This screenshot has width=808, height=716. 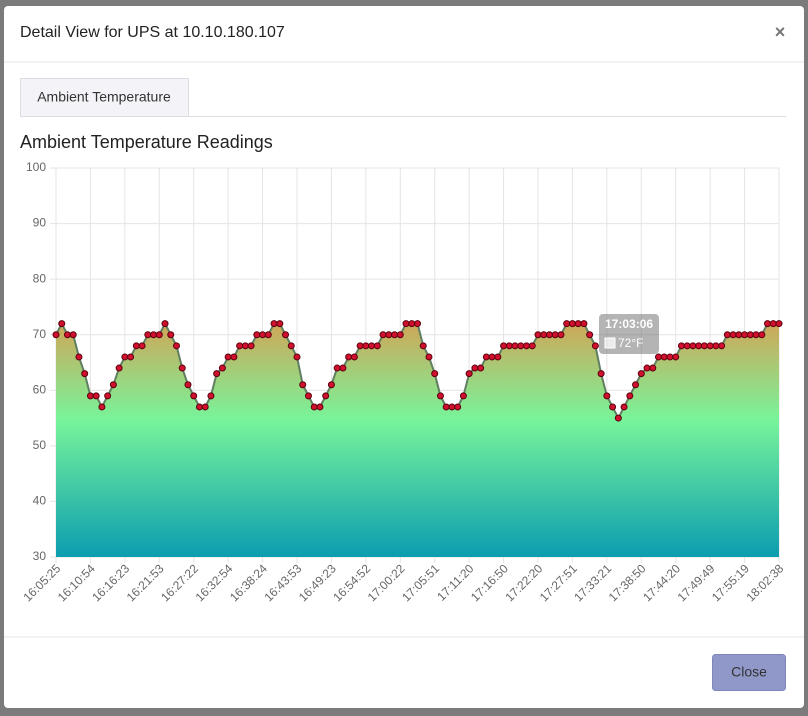 What do you see at coordinates (629, 324) in the screenshot?
I see `tooltip-title: 17:03:06` at bounding box center [629, 324].